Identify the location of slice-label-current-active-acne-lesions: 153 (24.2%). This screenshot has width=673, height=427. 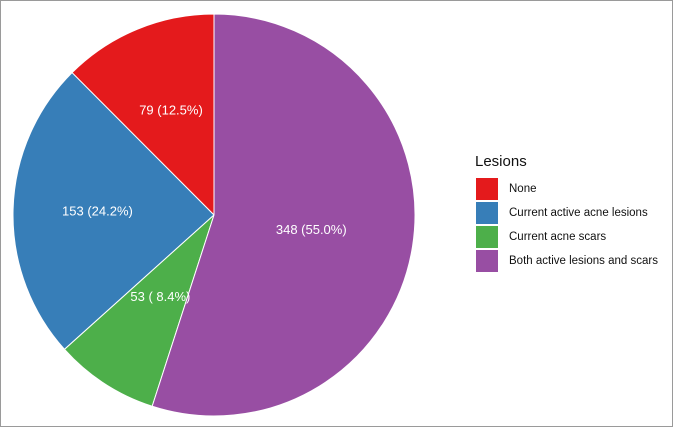
(97, 210).